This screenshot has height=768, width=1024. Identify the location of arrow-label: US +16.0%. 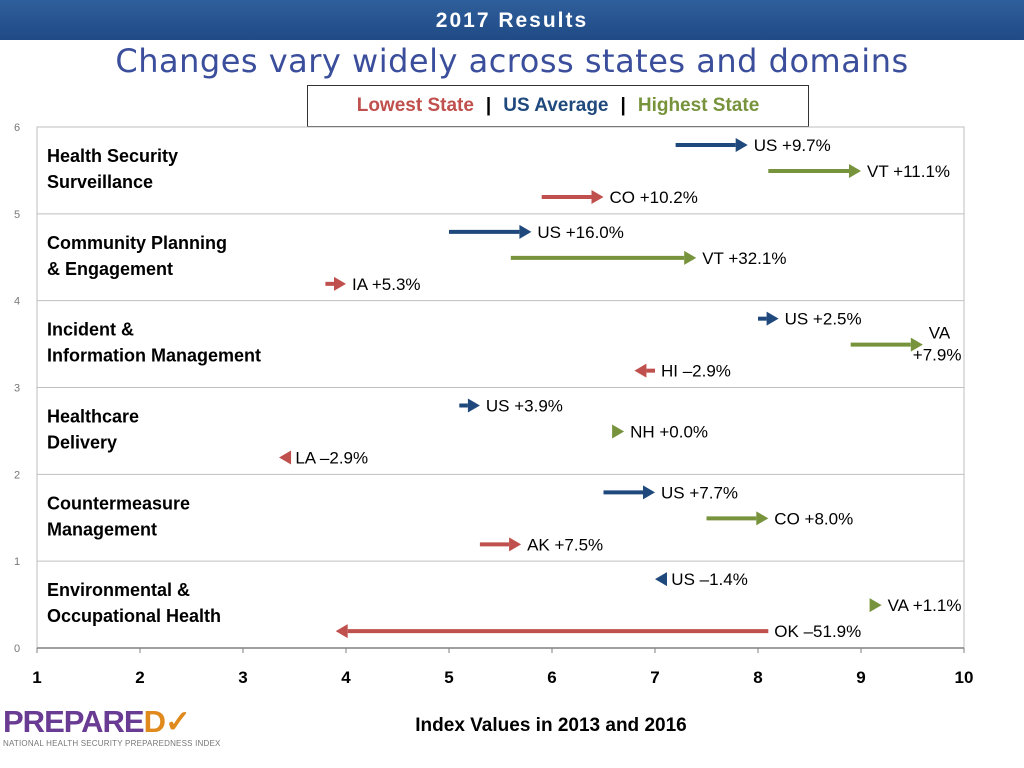
(580, 232).